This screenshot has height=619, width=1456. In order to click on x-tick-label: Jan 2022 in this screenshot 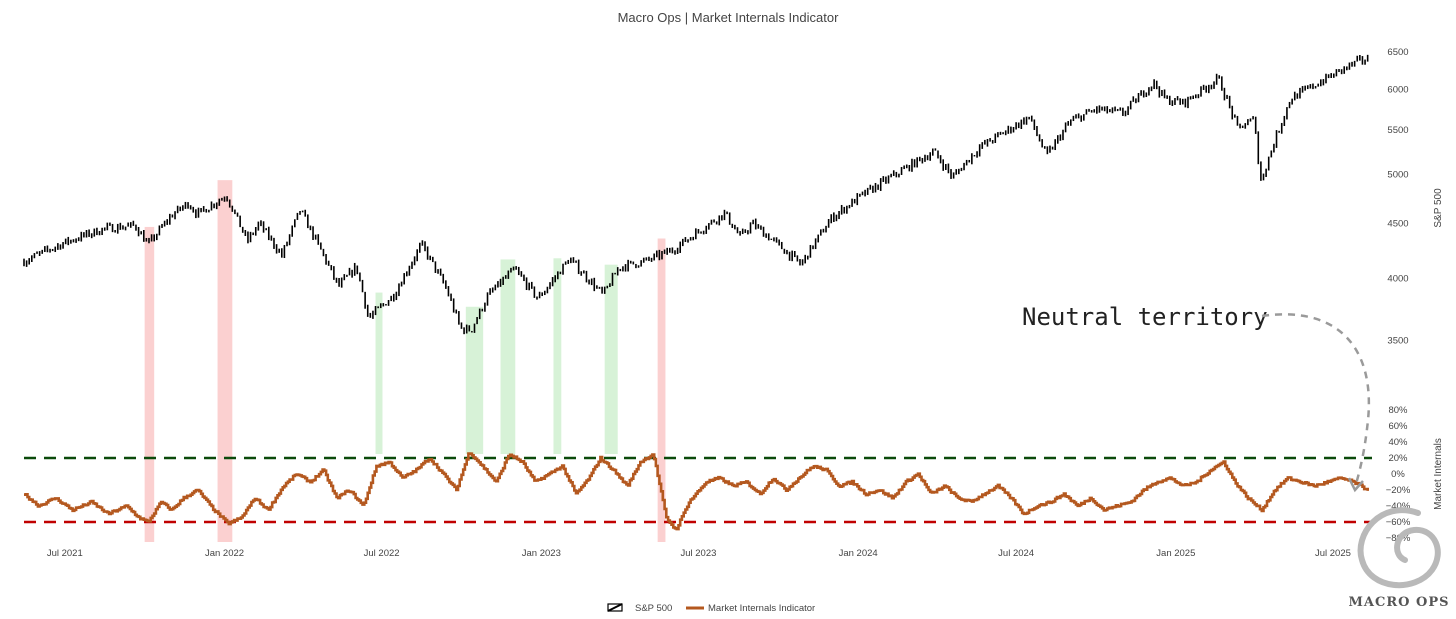, I will do `click(224, 553)`.